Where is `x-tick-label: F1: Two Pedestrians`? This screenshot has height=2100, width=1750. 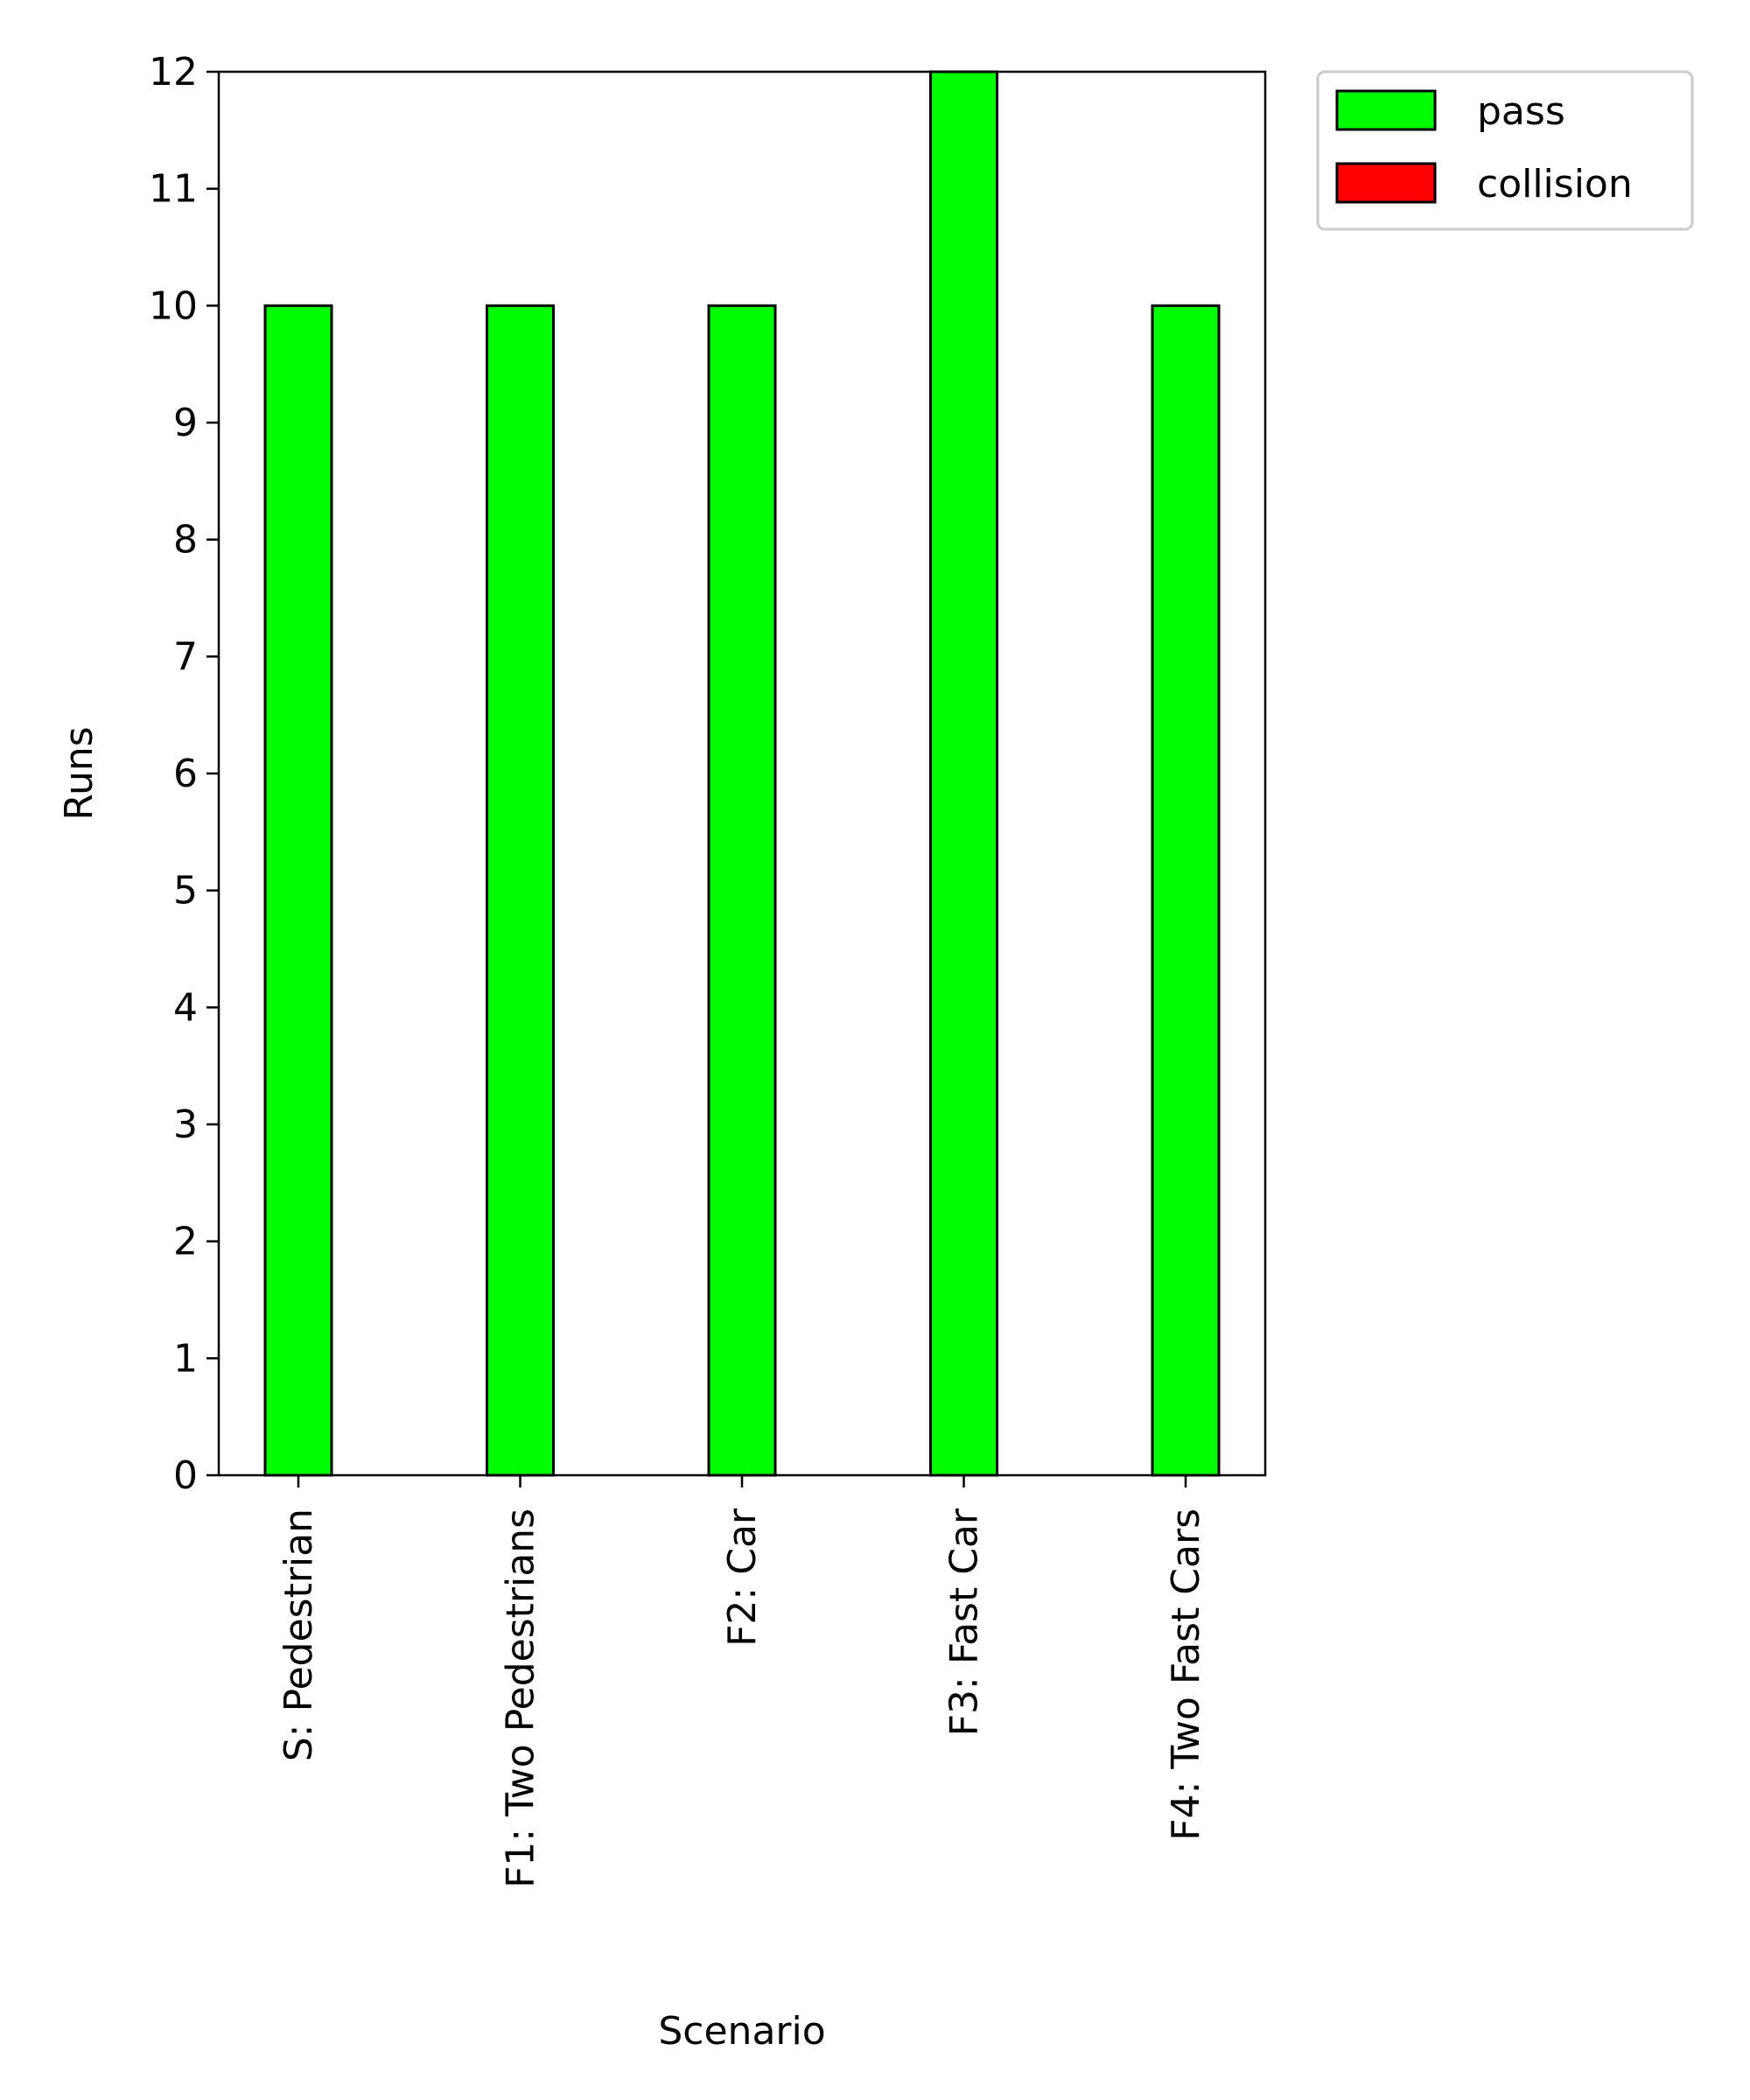
x-tick-label: F1: Two Pedestrians is located at coordinates (521, 1698).